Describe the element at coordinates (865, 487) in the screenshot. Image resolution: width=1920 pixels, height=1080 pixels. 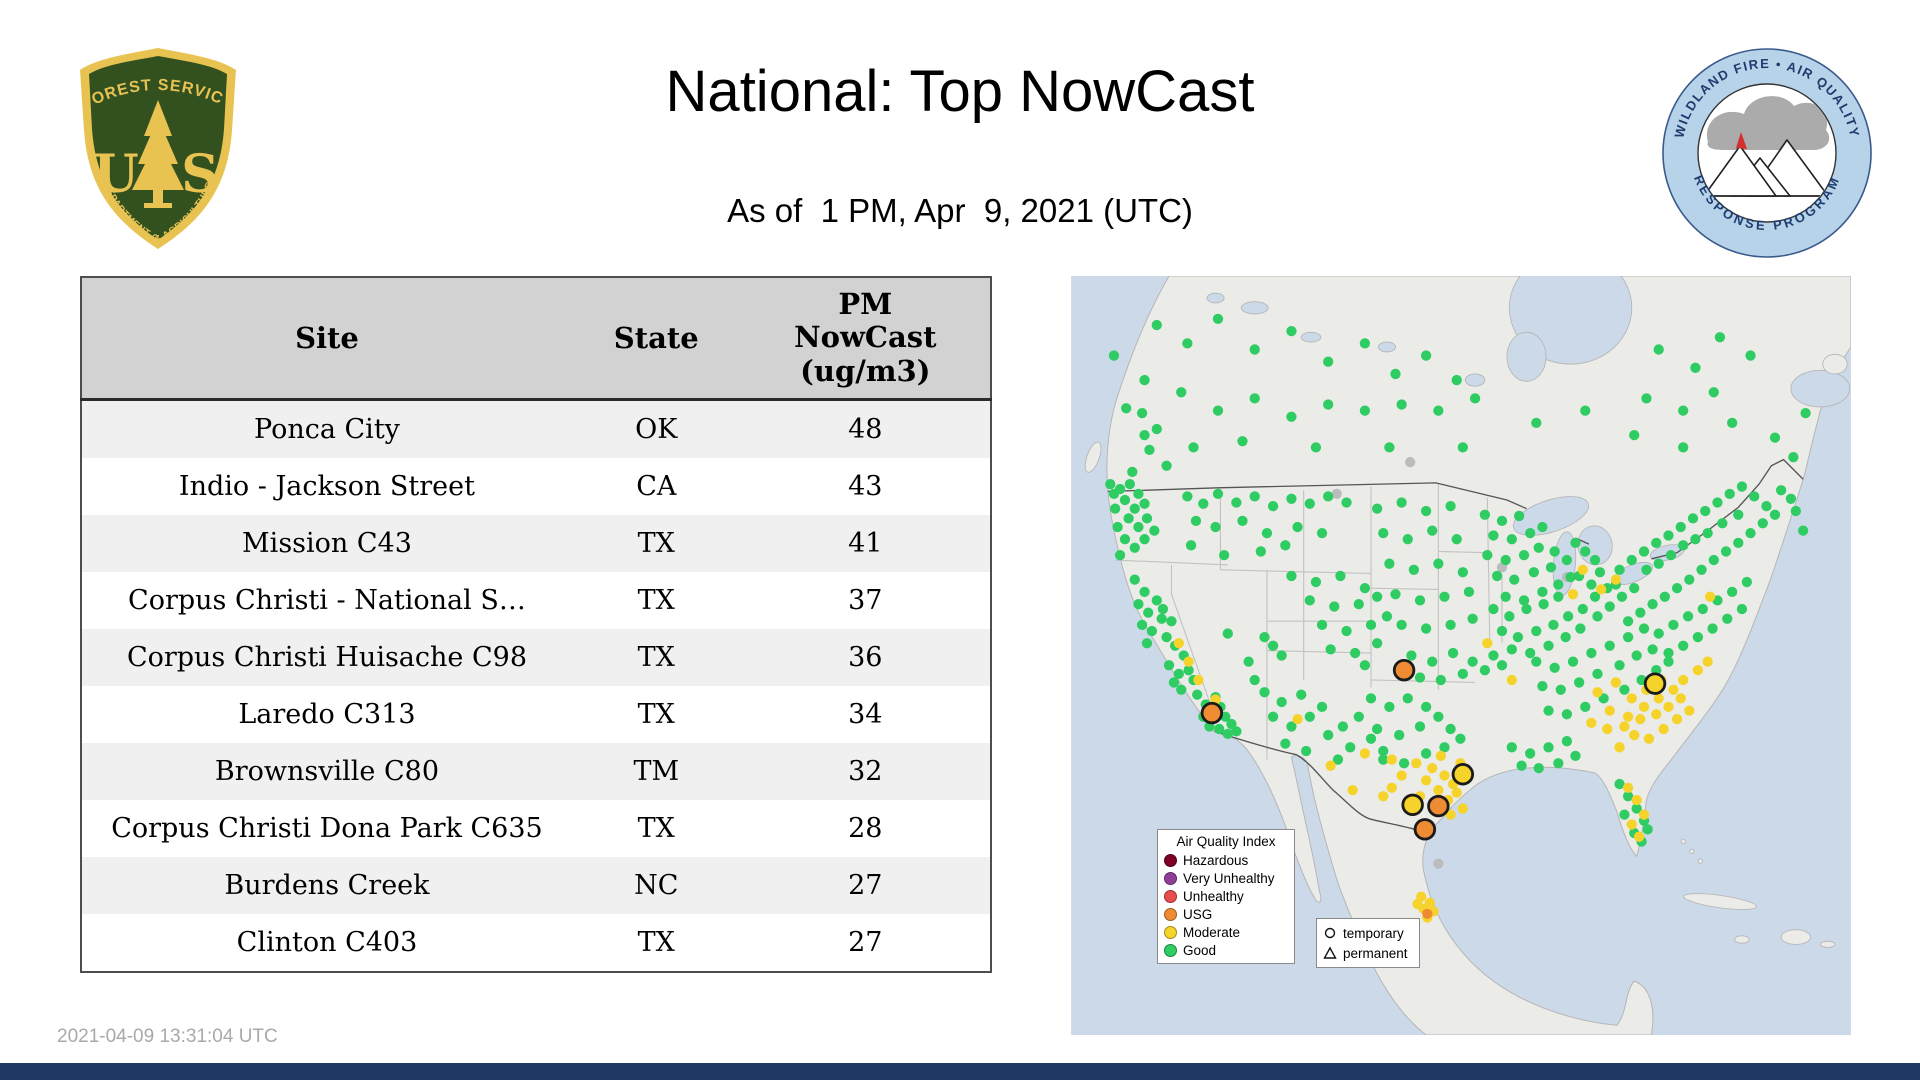
I see `value-cell: 43` at that location.